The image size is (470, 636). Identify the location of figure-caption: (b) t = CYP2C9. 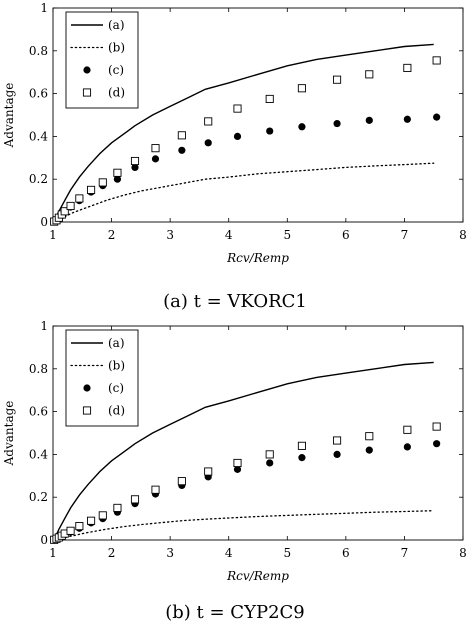
(235, 612).